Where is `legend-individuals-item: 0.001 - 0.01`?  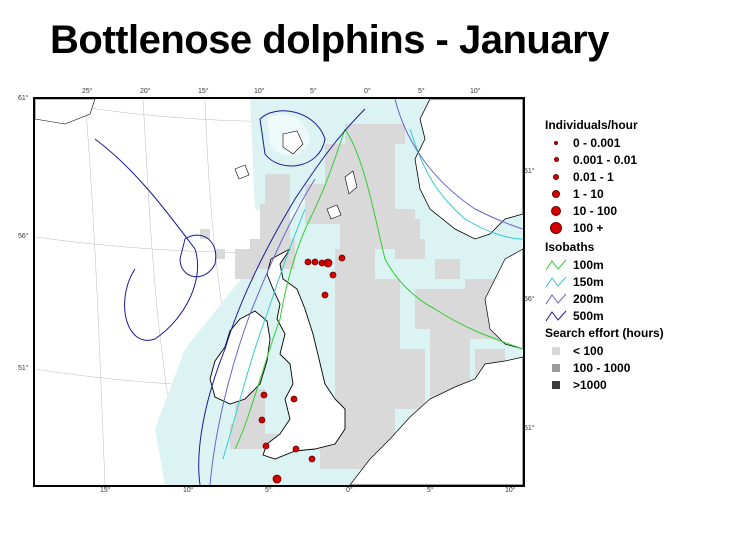
legend-individuals-item: 0.001 - 0.01 is located at coordinates (645, 159).